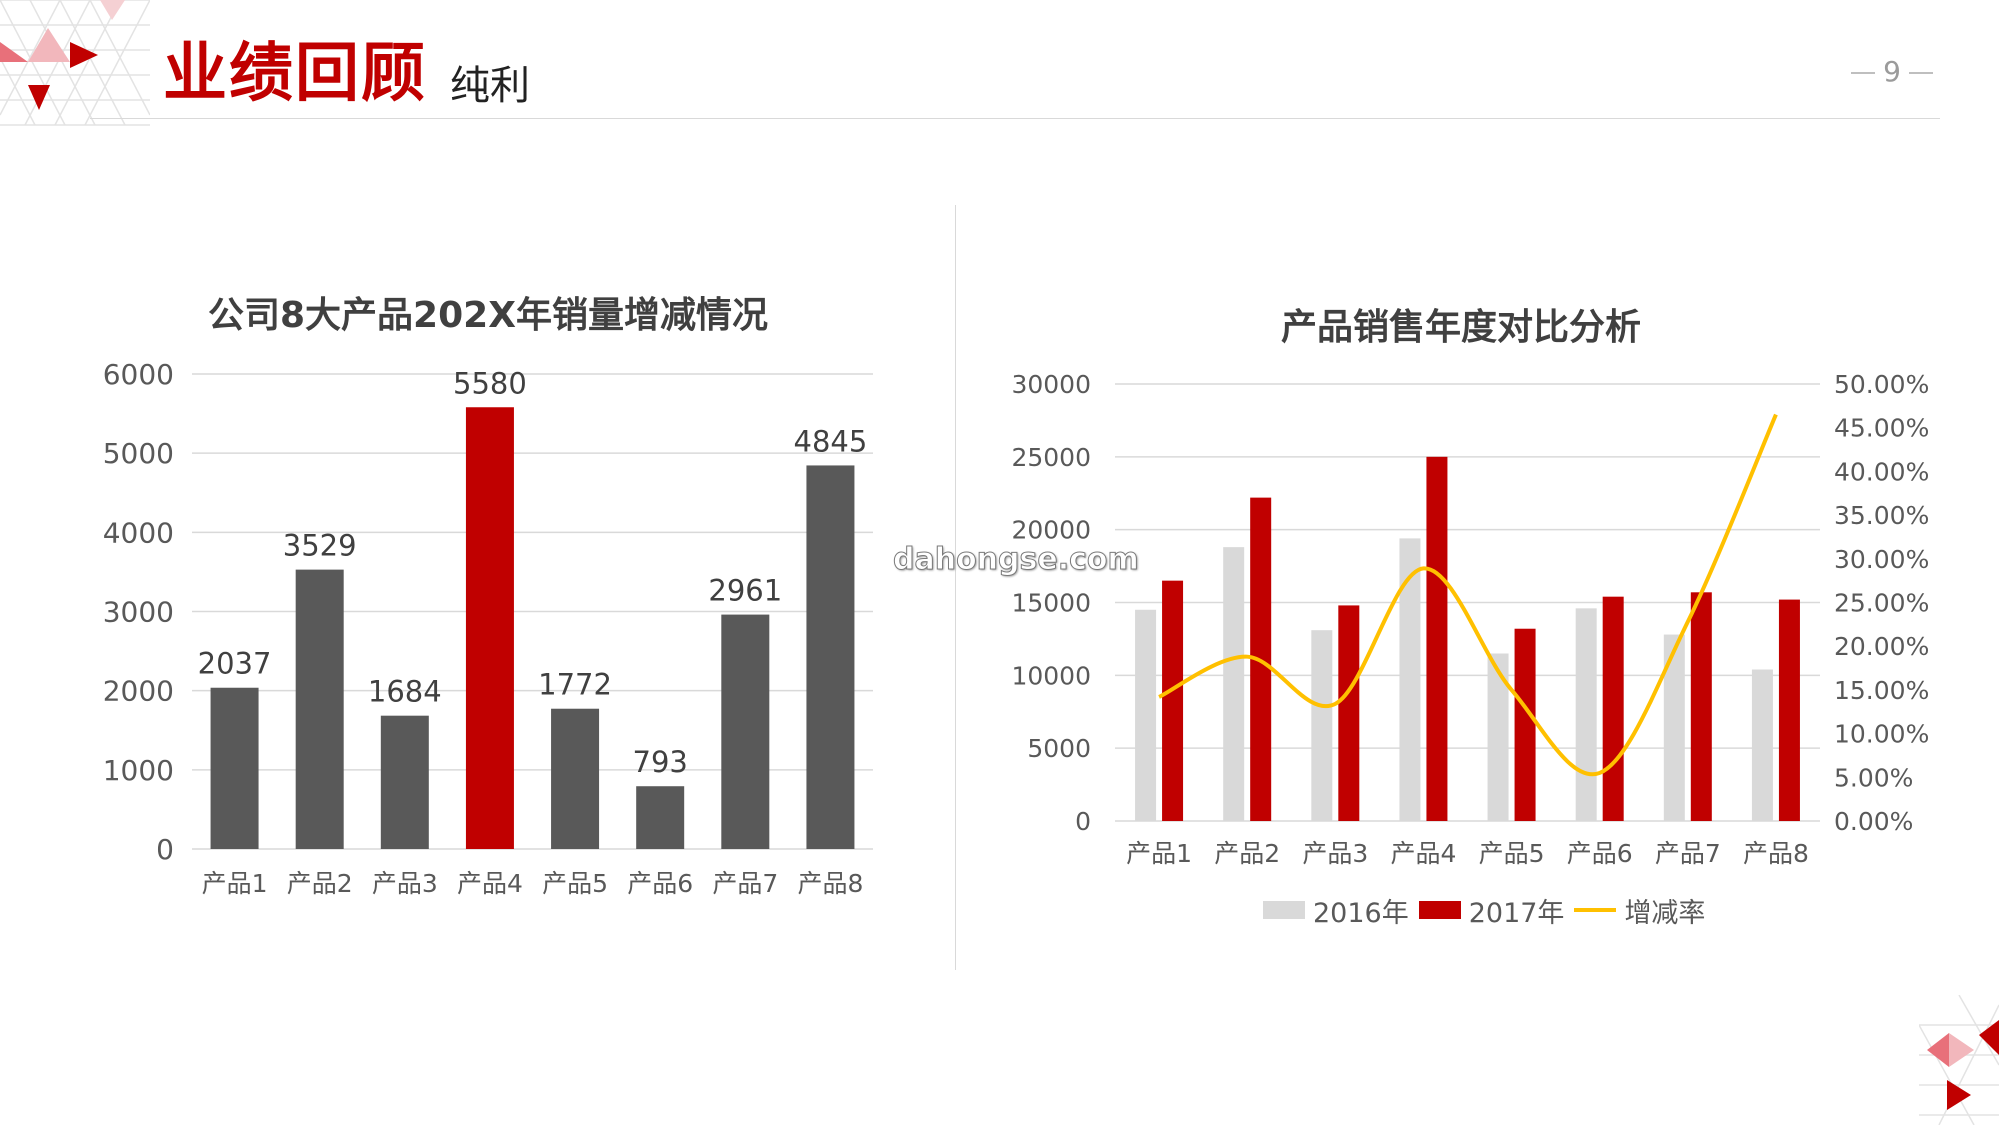 This screenshot has height=1125, width=1999. I want to click on right-x-tick-label: 产品2, so click(1247, 853).